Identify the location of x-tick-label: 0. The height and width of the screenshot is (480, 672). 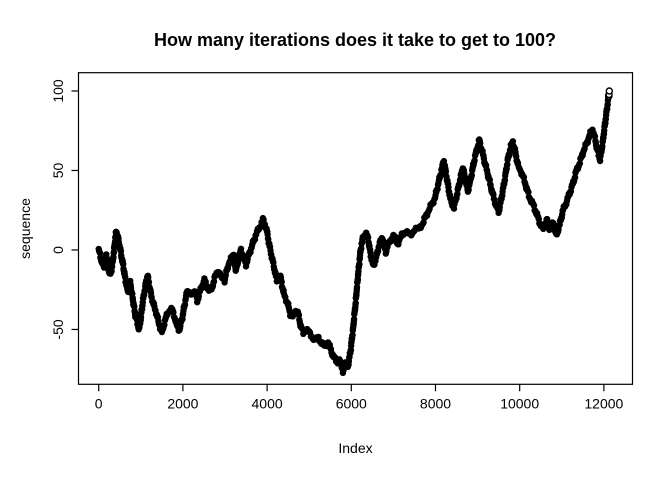
(99, 404).